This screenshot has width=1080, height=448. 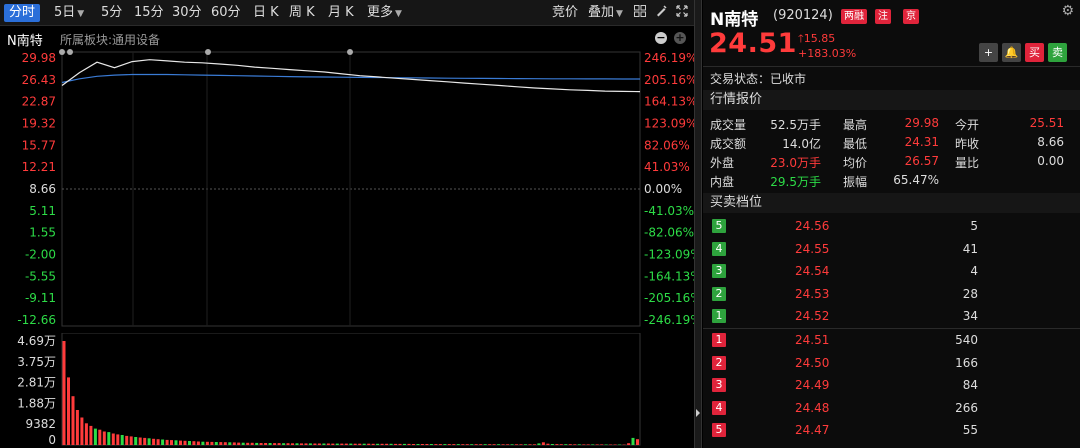 What do you see at coordinates (855, 125) in the screenshot?
I see `stat-label: 最高` at bounding box center [855, 125].